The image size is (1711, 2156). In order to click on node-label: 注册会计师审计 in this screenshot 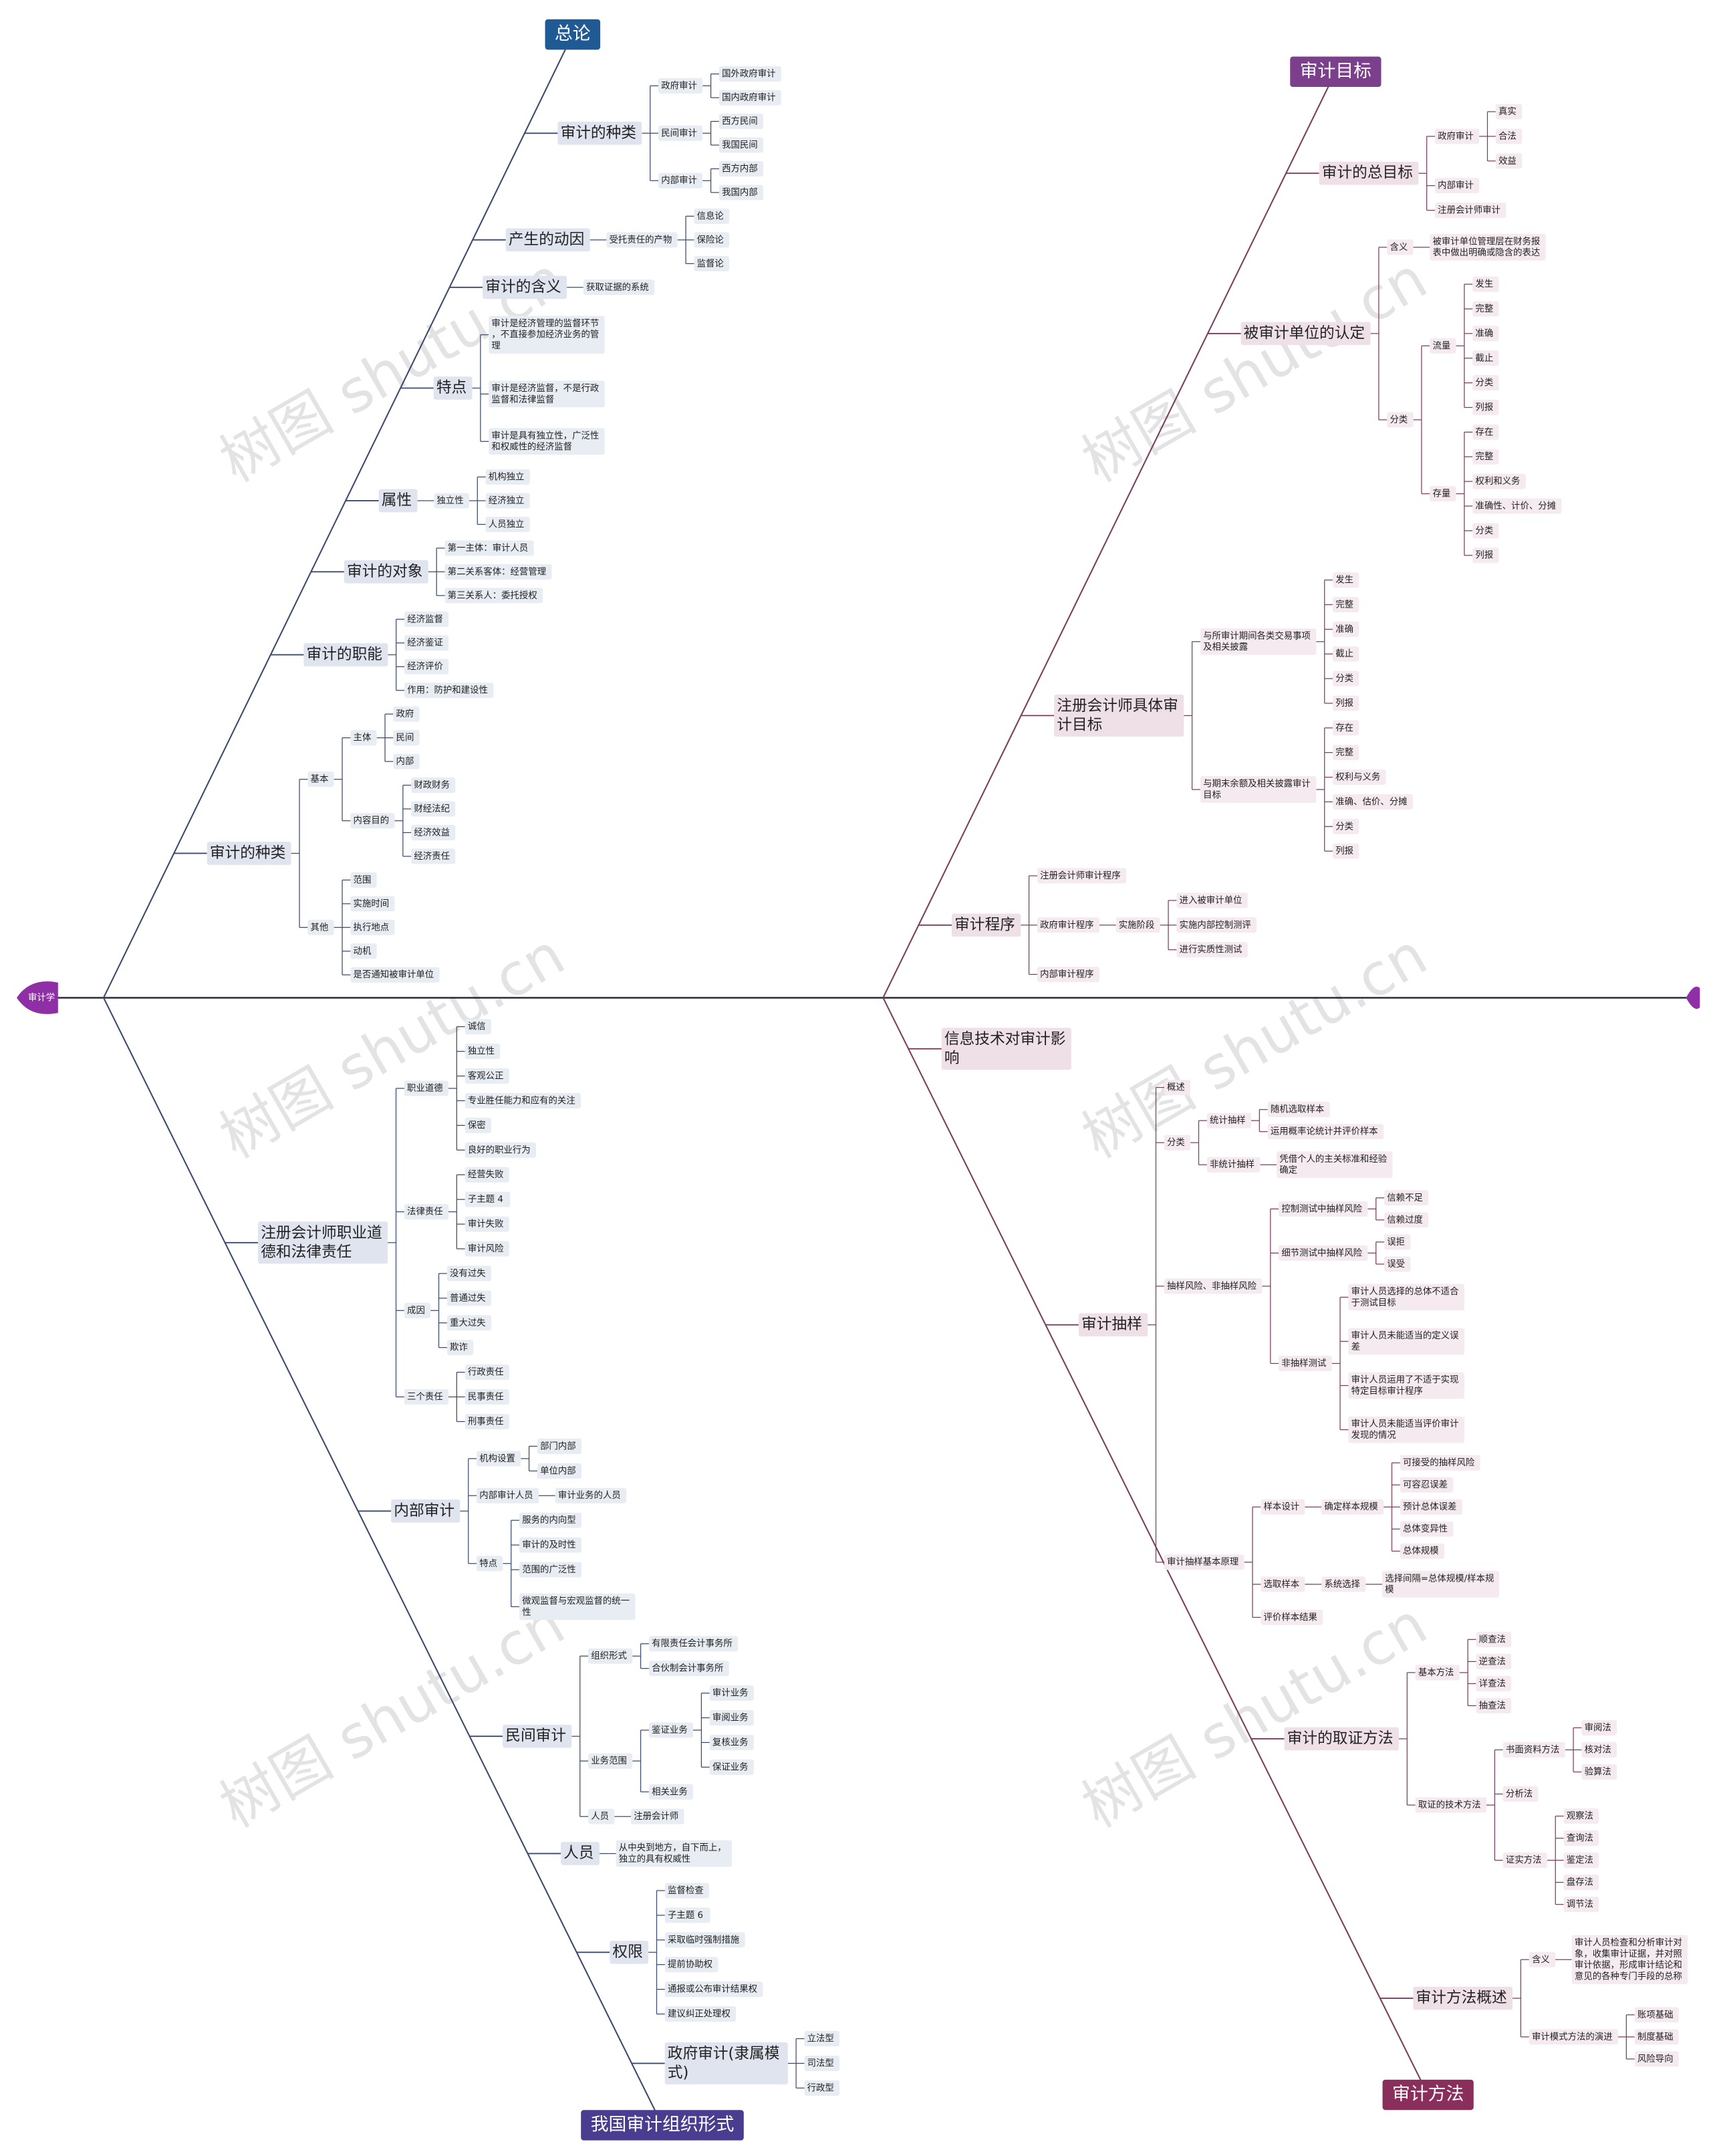, I will do `click(1469, 210)`.